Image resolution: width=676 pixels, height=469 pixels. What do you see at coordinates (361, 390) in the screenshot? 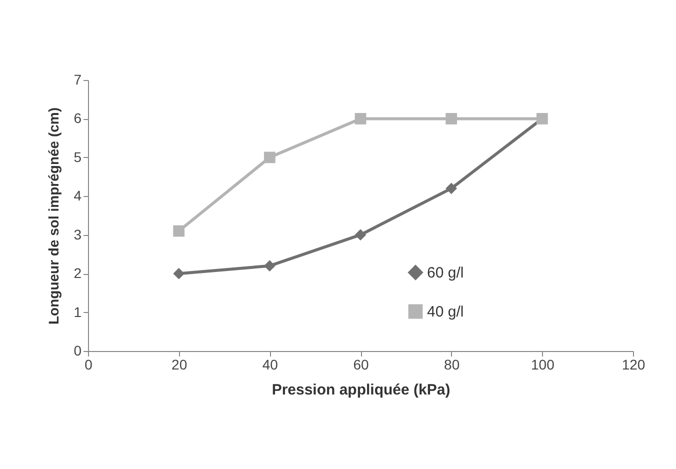
I see `x-axis-title: Pression appliquée (kPa)` at bounding box center [361, 390].